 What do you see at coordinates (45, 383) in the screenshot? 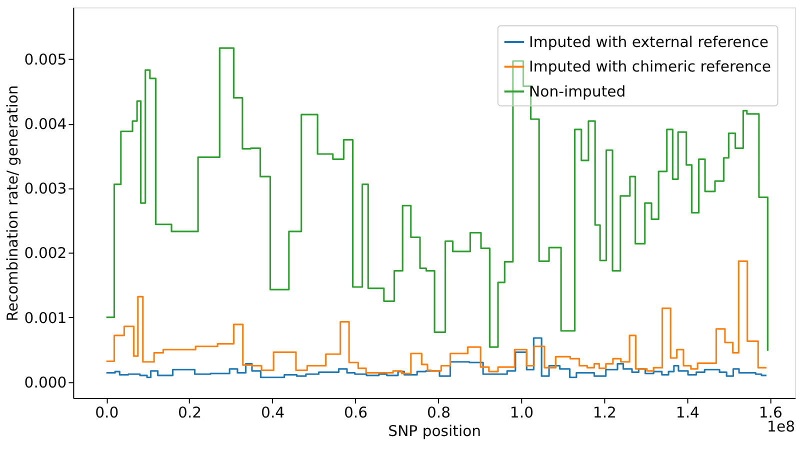
I see `y-tick-label: 0.000` at bounding box center [45, 383].